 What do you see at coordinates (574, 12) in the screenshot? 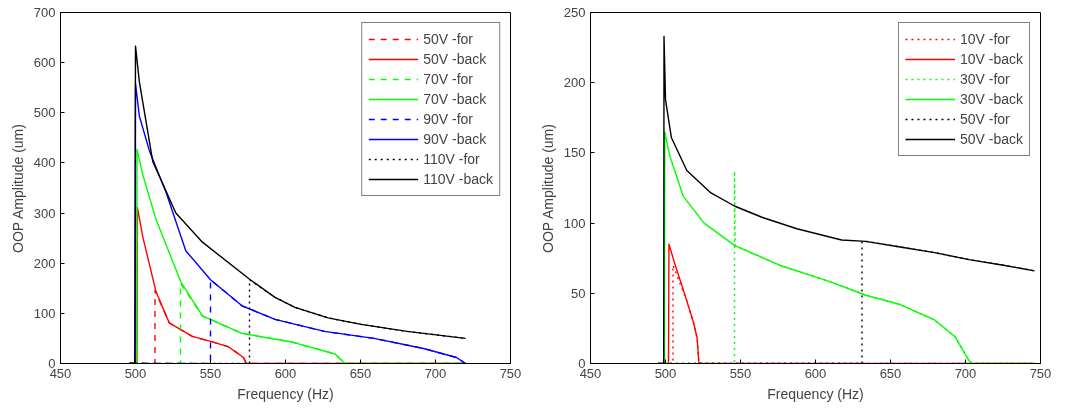
I see `y-tick-label: 250` at bounding box center [574, 12].